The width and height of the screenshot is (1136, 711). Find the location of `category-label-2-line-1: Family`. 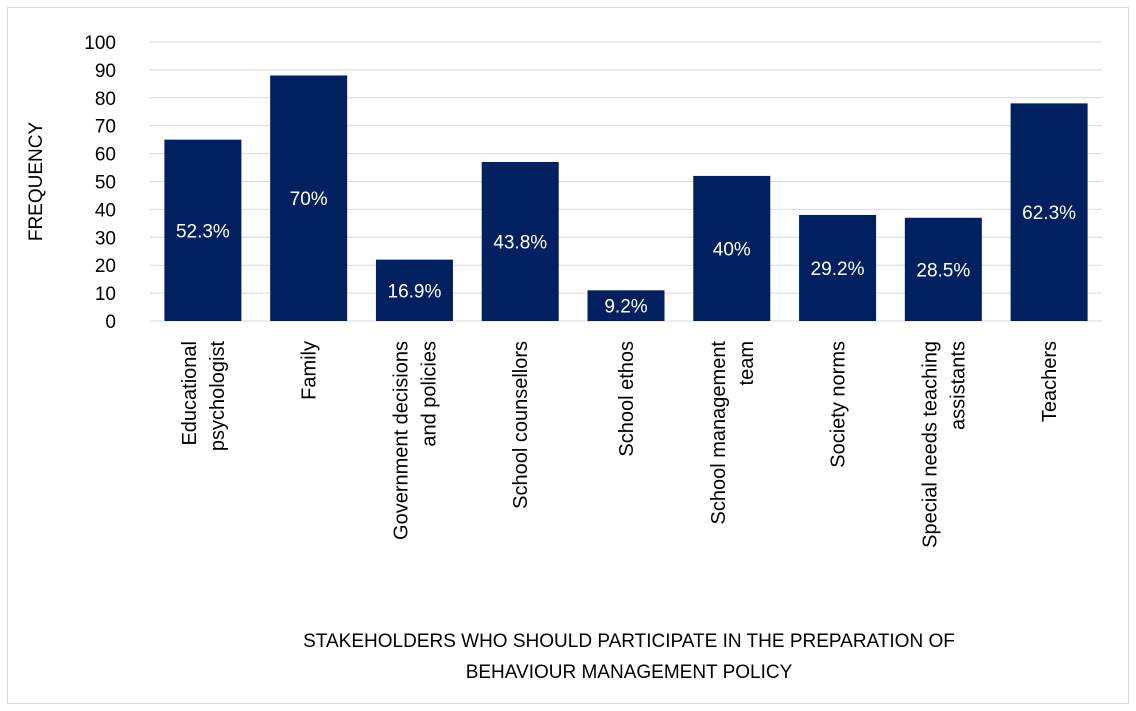

category-label-2-line-1: Family is located at coordinates (310, 370).